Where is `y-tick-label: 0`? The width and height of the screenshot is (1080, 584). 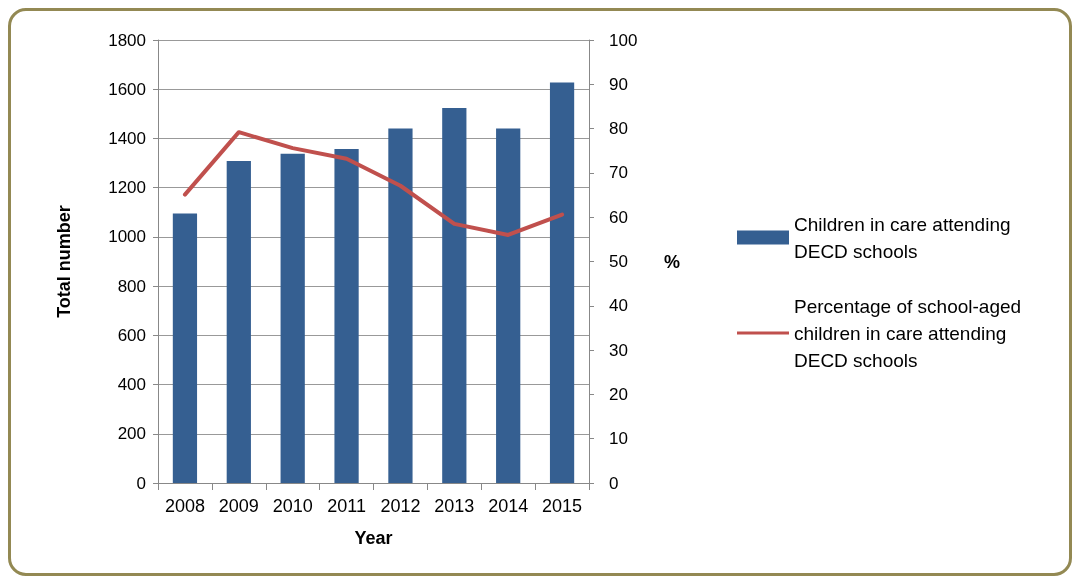
y-tick-label: 0 is located at coordinates (141, 483).